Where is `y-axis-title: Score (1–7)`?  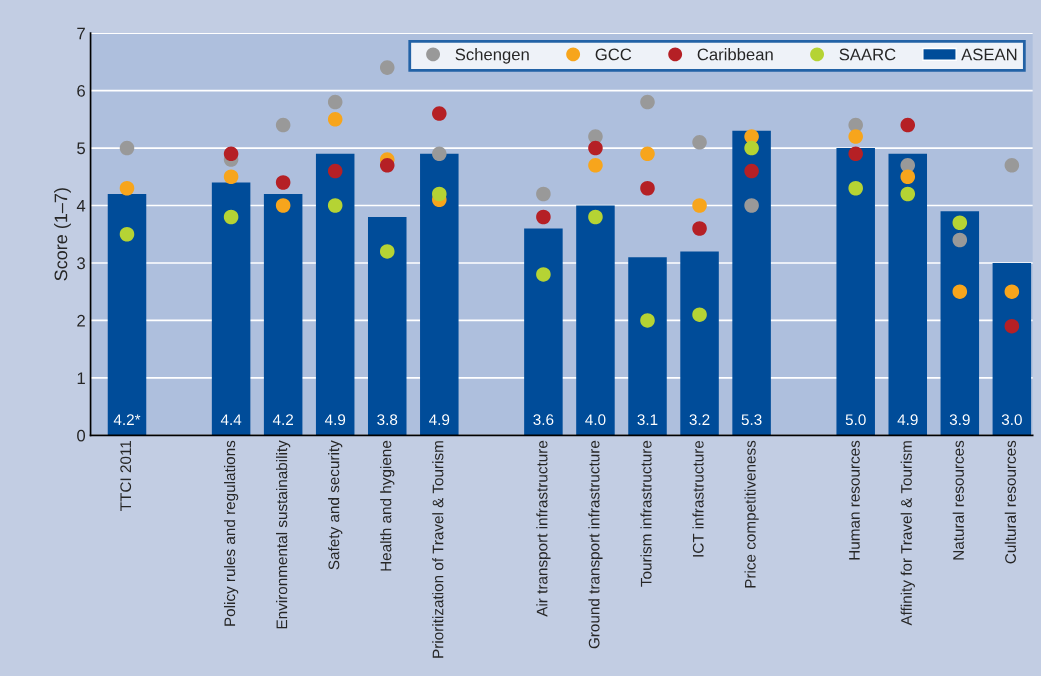
y-axis-title: Score (1–7) is located at coordinates (62, 234).